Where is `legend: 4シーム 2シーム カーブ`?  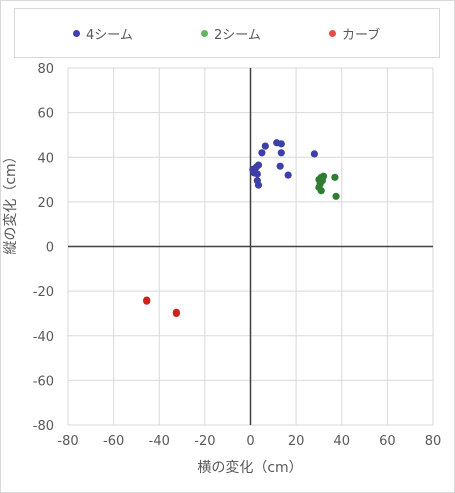 legend: 4シーム 2シーム カーブ is located at coordinates (227, 33).